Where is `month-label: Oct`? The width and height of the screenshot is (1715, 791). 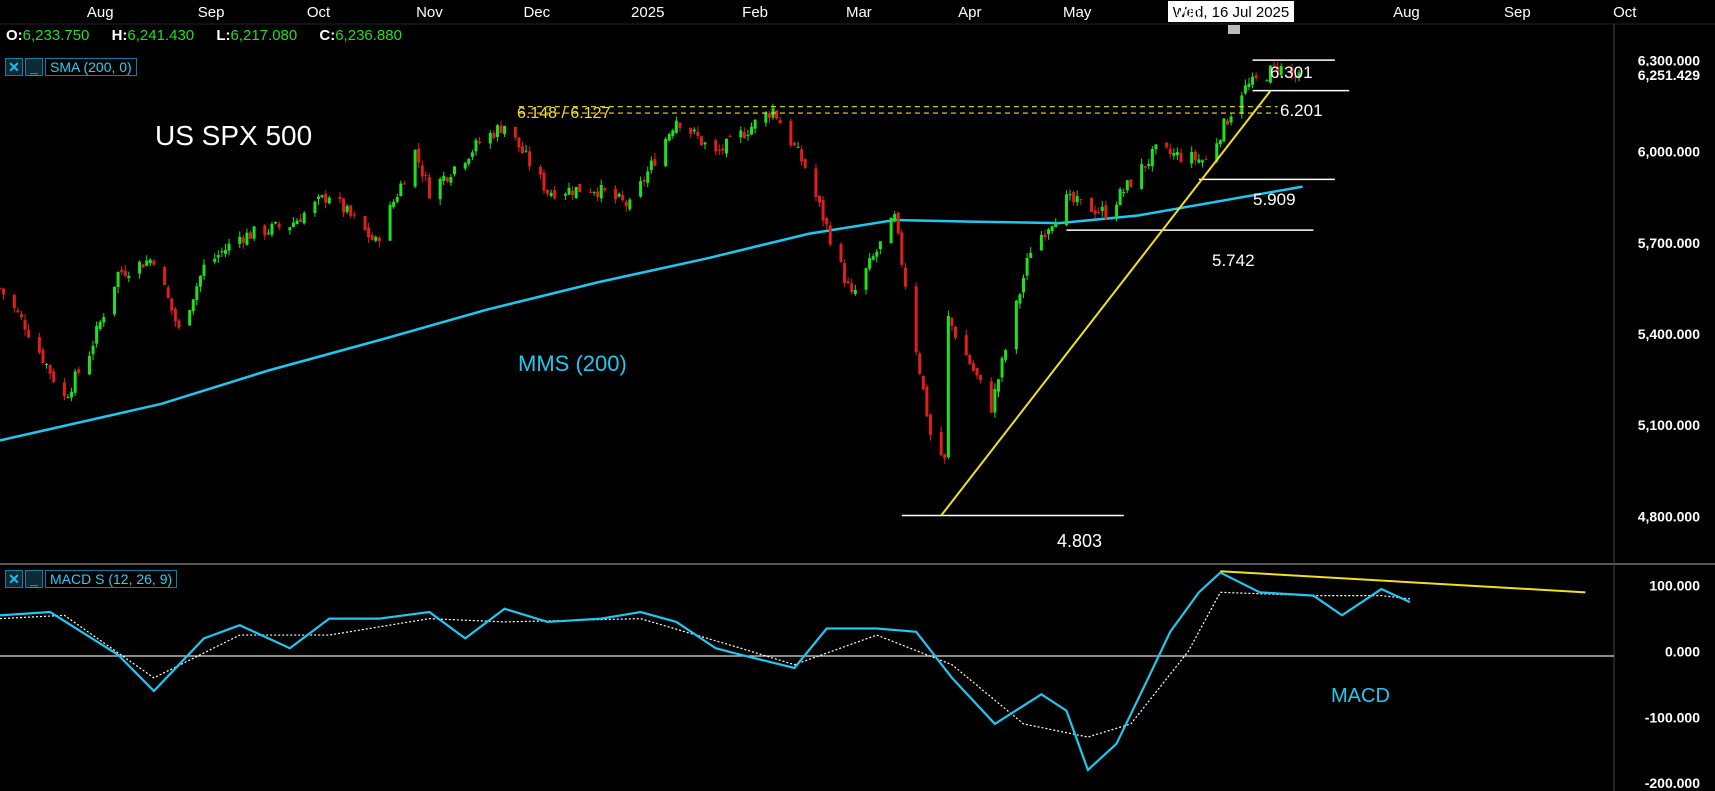 month-label: Oct is located at coordinates (1625, 12).